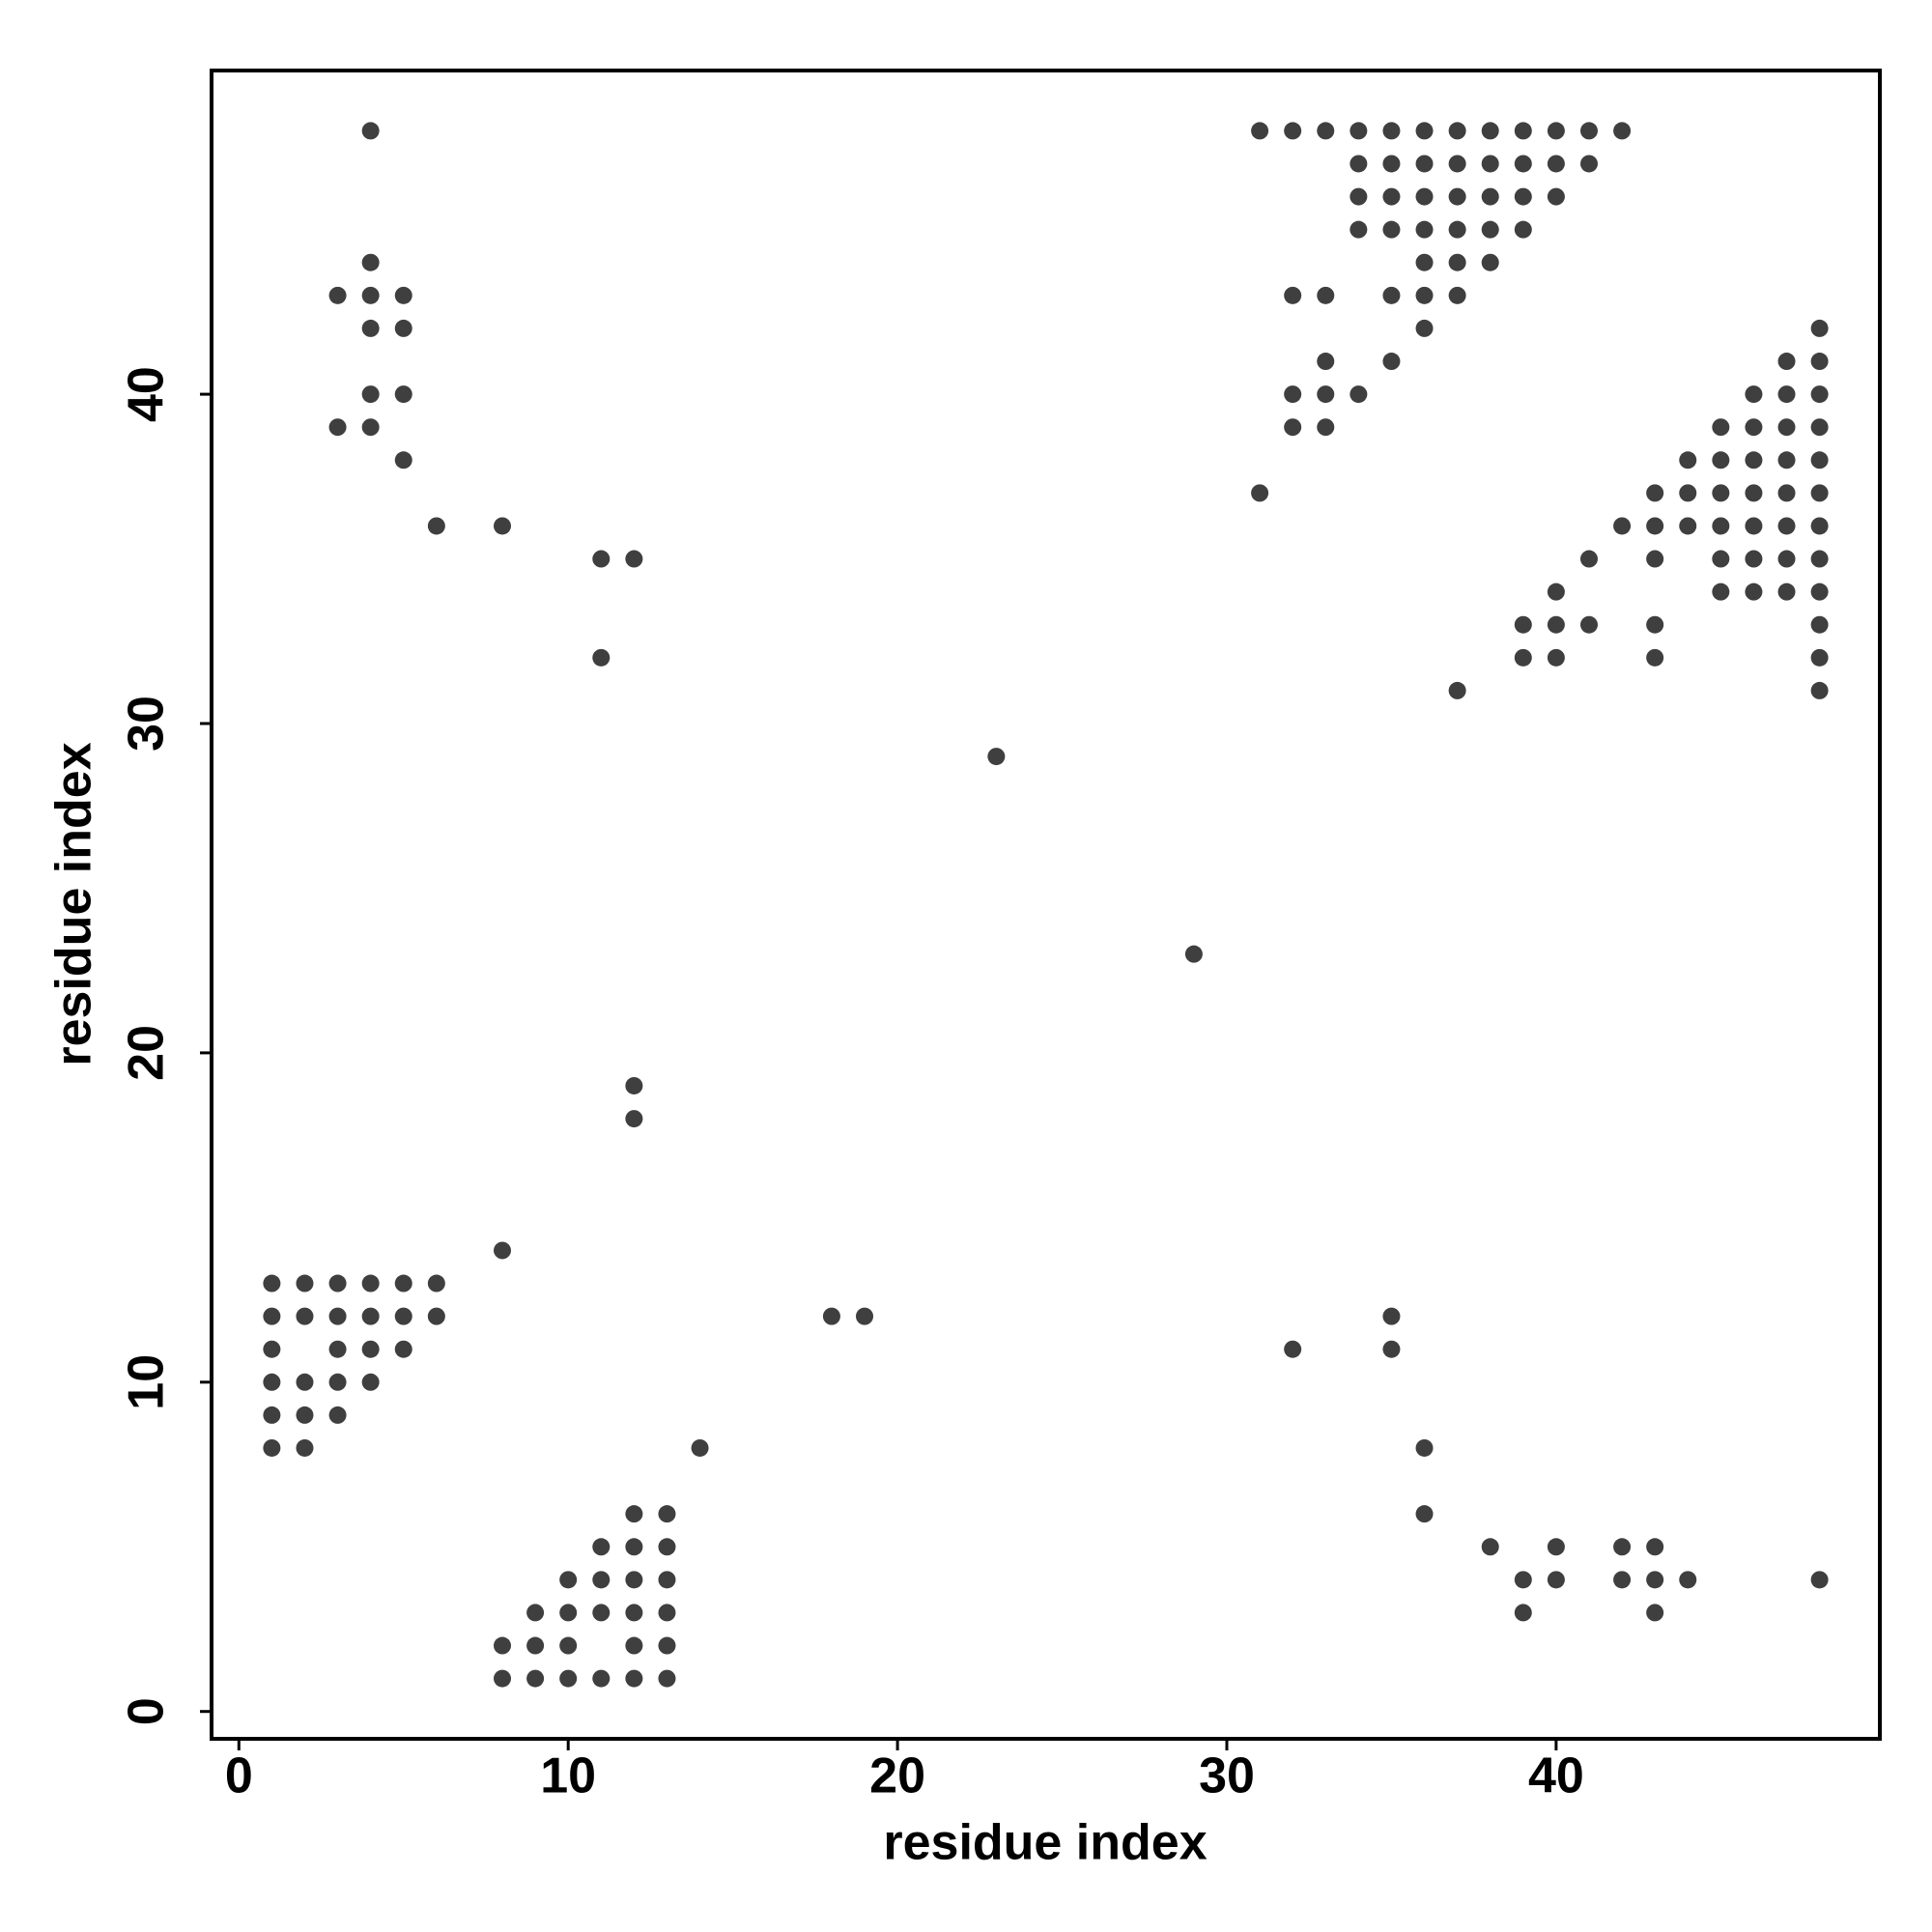 Image resolution: width=1932 pixels, height=1932 pixels. What do you see at coordinates (897, 1776) in the screenshot?
I see `x-tick-label: 20` at bounding box center [897, 1776].